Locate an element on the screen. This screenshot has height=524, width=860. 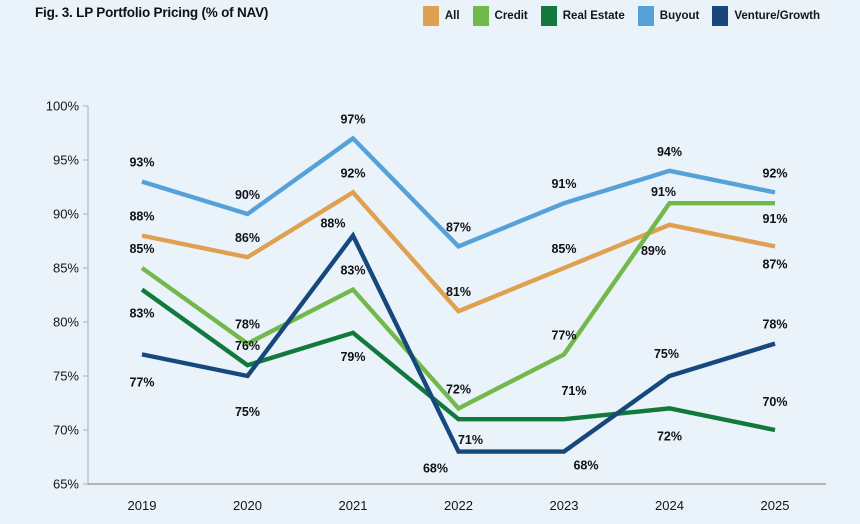
legend-label: Venture/Growth is located at coordinates (777, 16).